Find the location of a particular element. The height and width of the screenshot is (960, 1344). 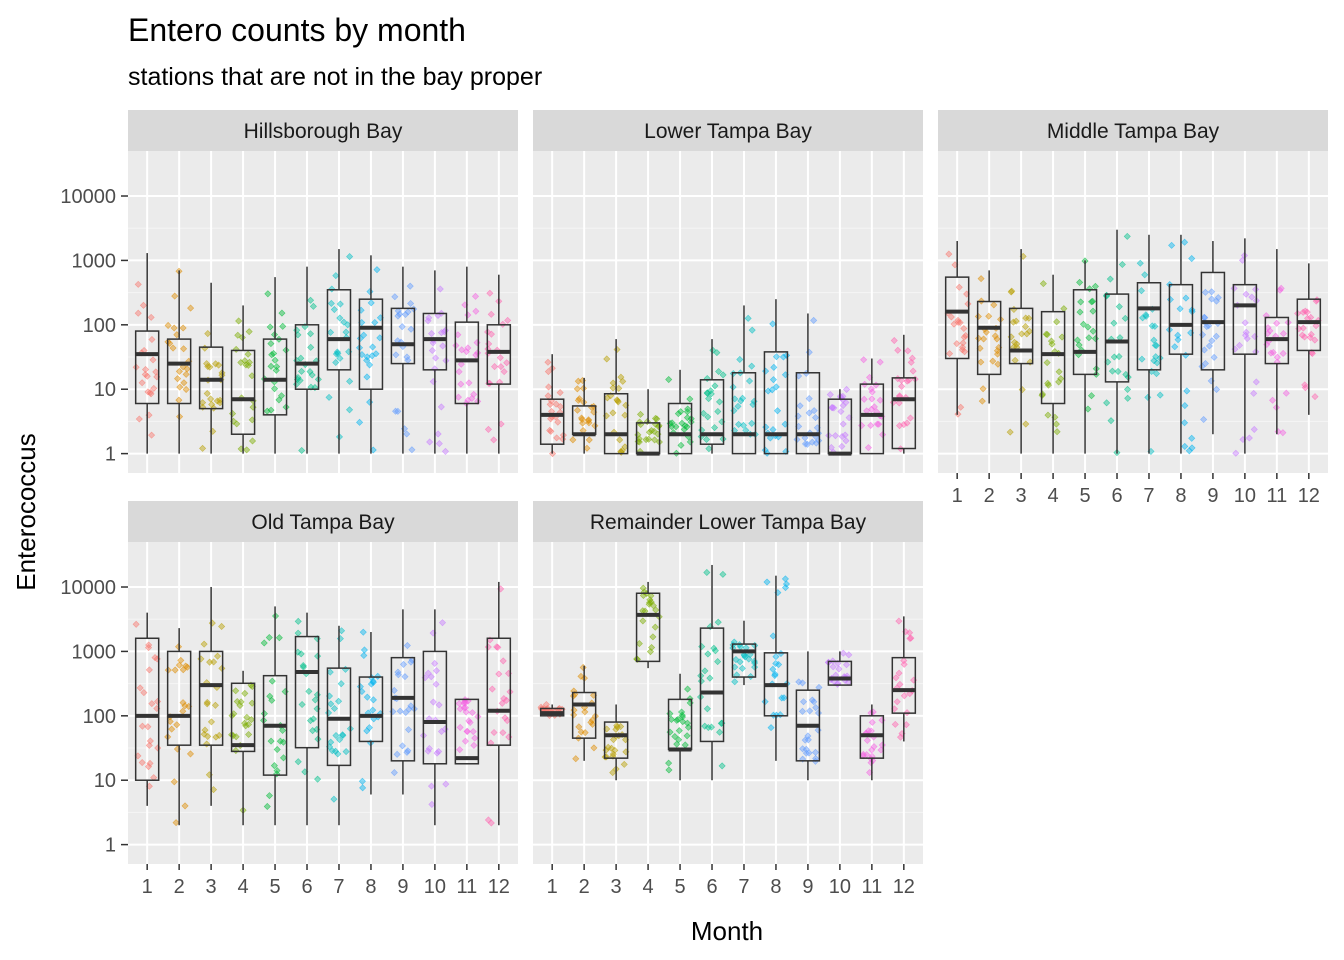

x-tick-label: 7 is located at coordinates (338, 887).